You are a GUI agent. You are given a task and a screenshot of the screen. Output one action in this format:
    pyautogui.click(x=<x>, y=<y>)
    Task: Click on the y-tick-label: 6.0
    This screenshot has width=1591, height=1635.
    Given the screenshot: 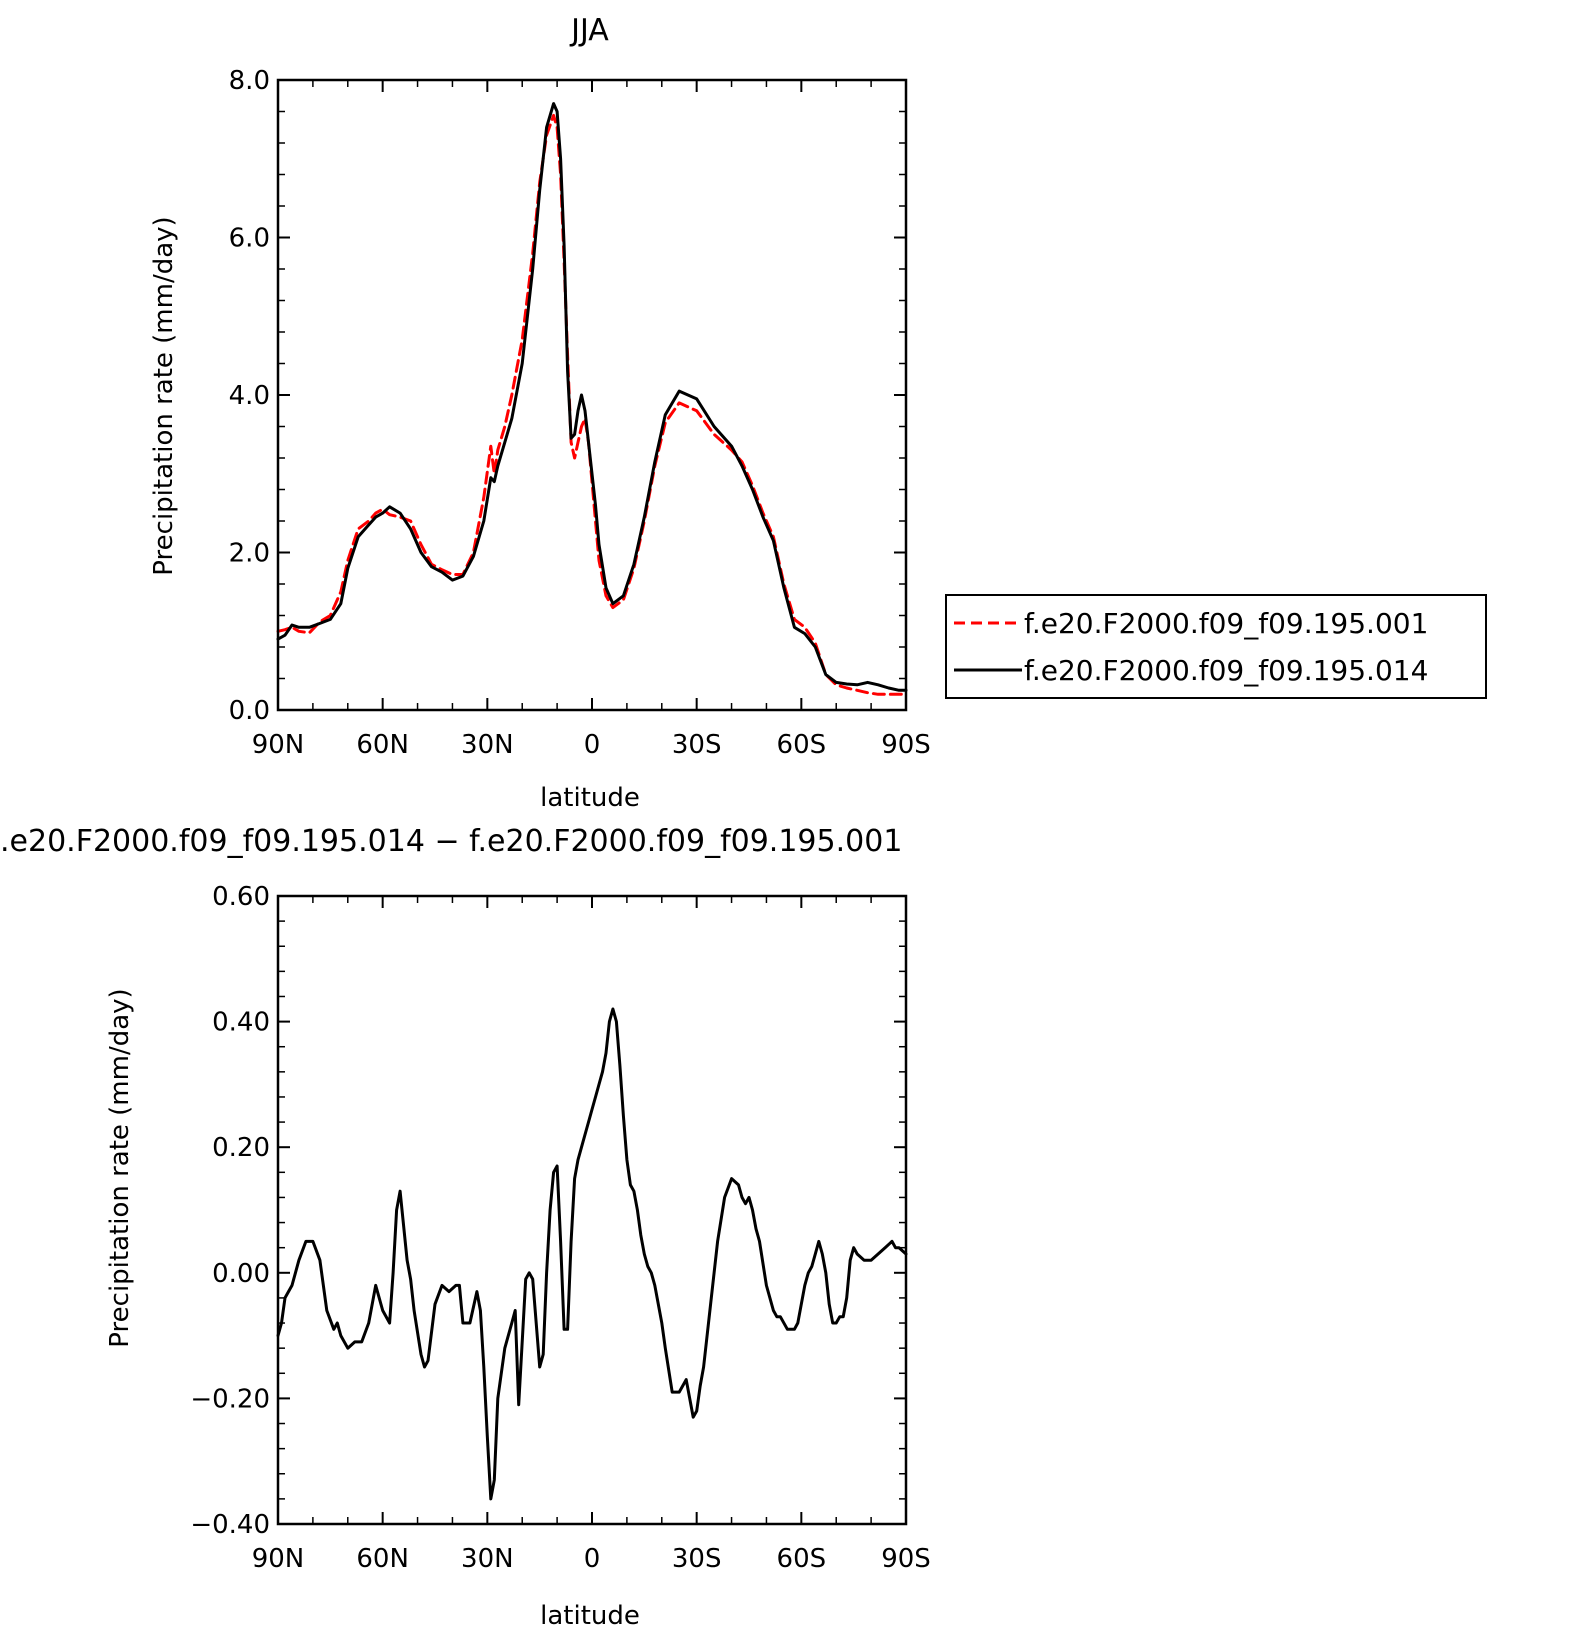 What is the action you would take?
    pyautogui.click(x=249, y=239)
    